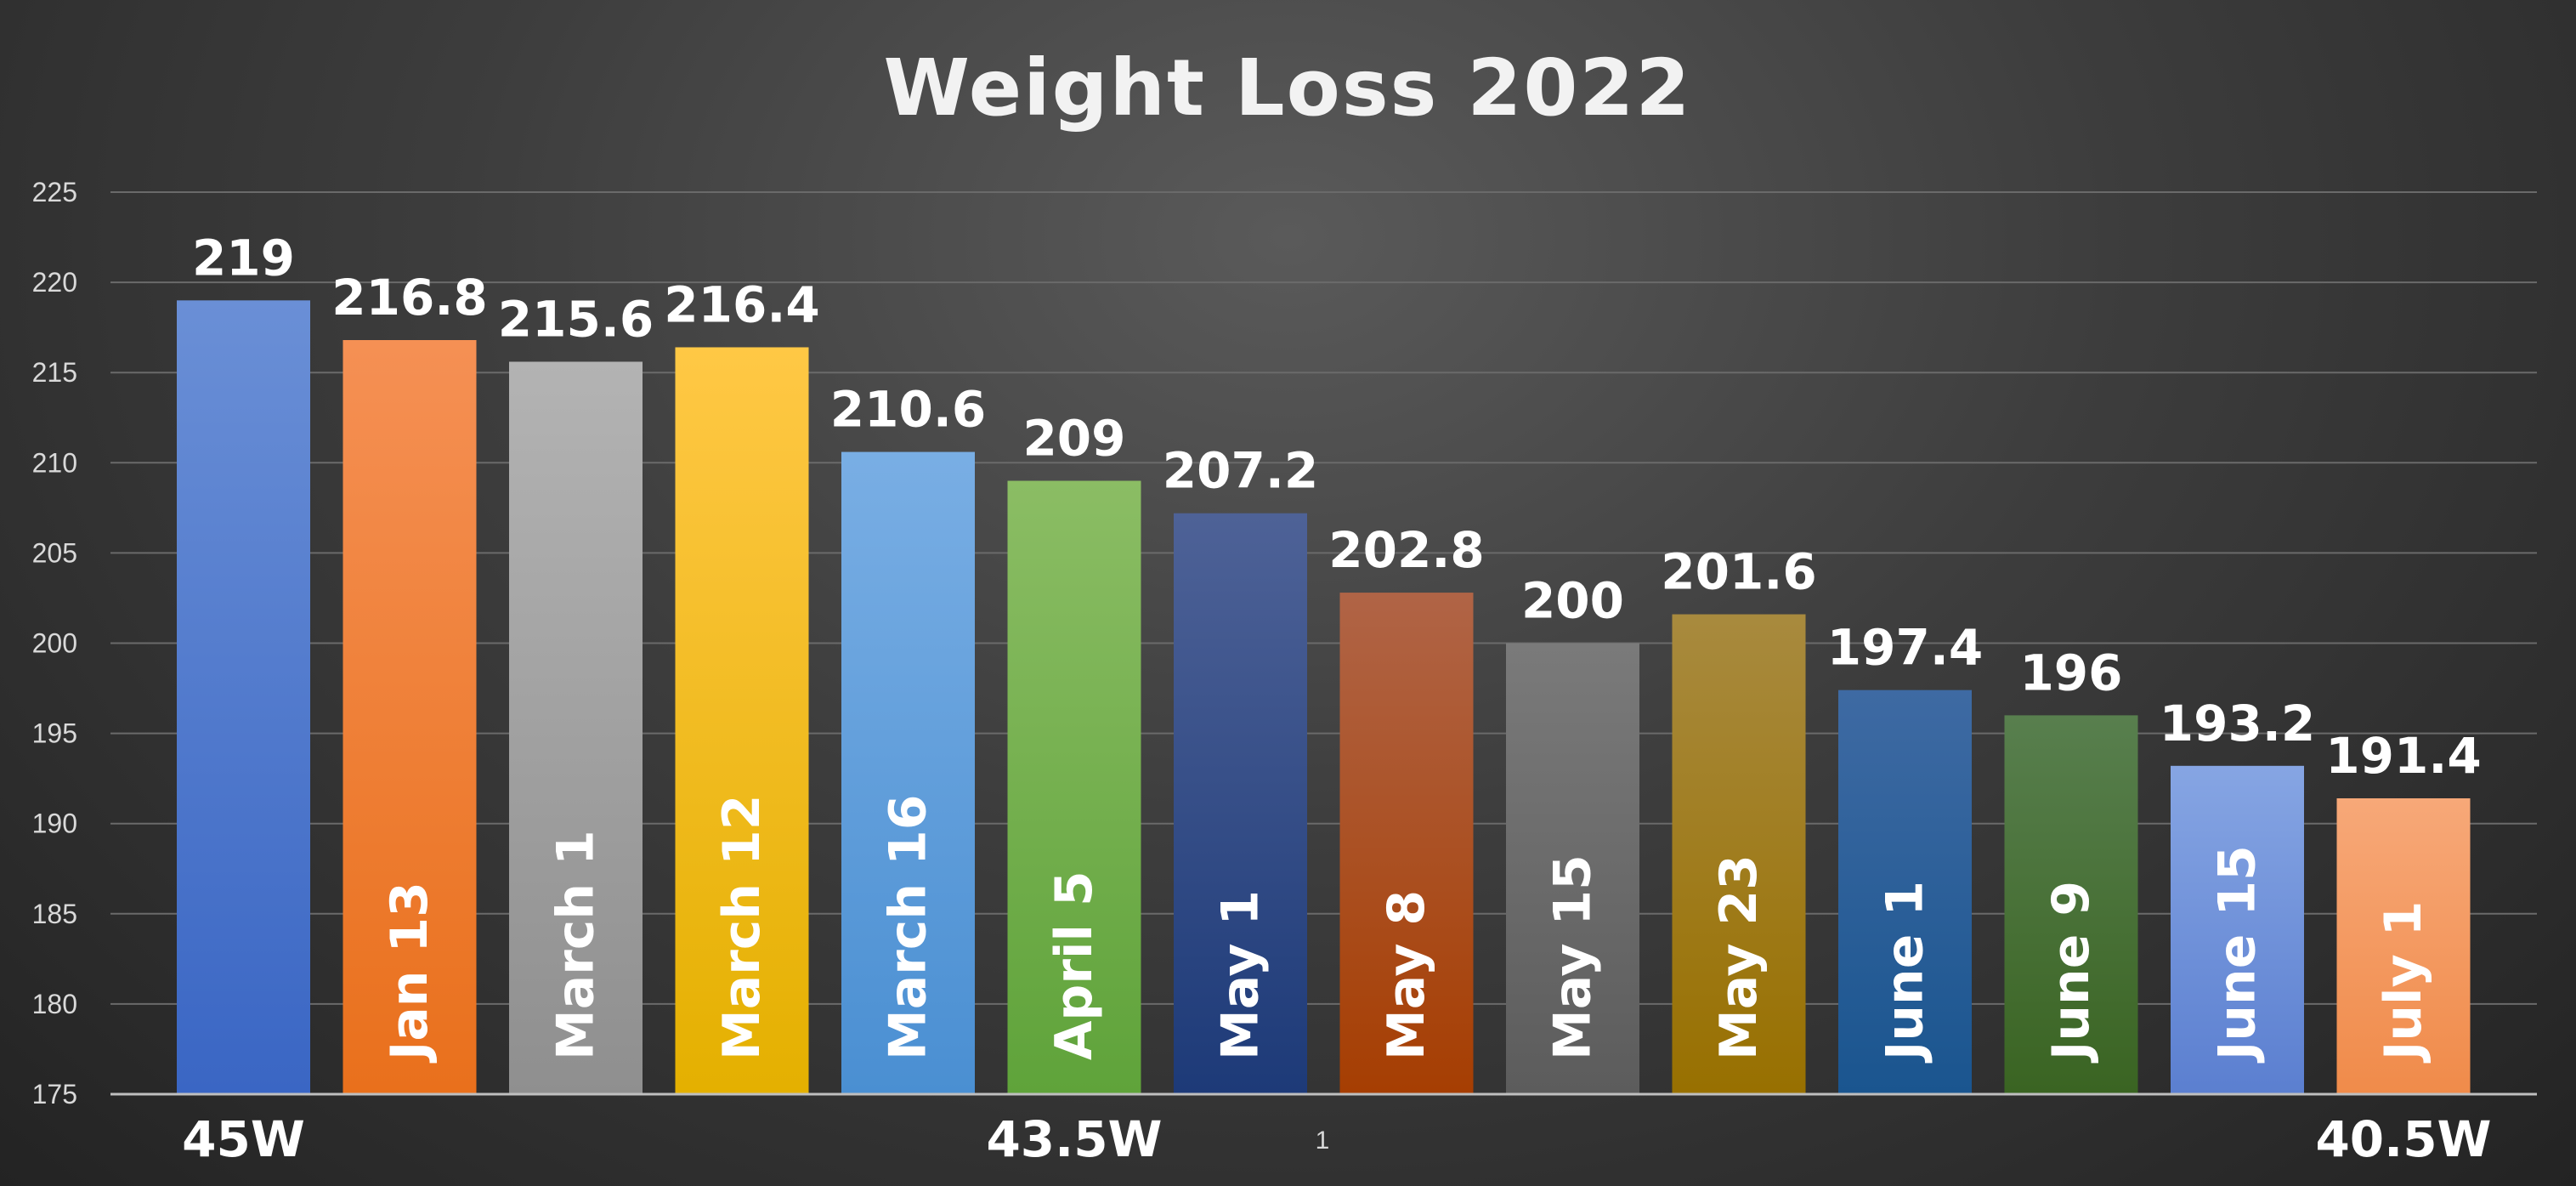  I want to click on y-tick-label: 215, so click(54, 372).